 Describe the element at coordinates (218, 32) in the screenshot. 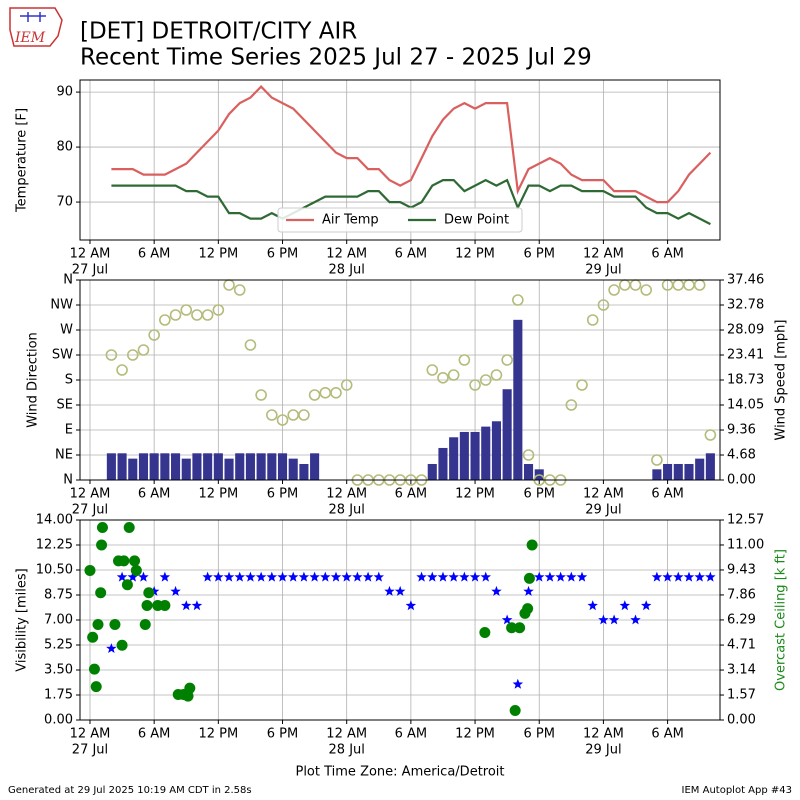

I see `title: [DET] DETROIT/CITY AIR` at that location.